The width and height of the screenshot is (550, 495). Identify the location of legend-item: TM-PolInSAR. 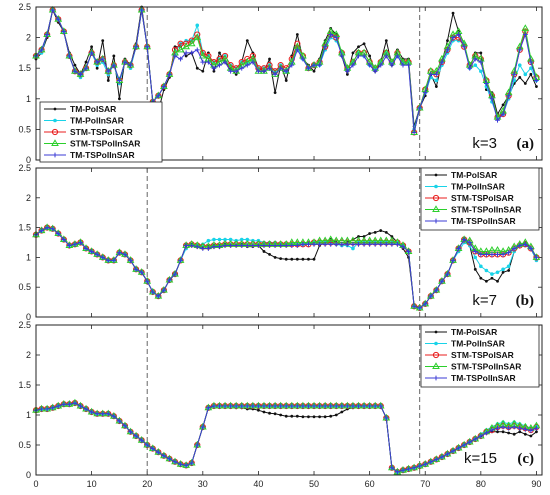
(84, 121).